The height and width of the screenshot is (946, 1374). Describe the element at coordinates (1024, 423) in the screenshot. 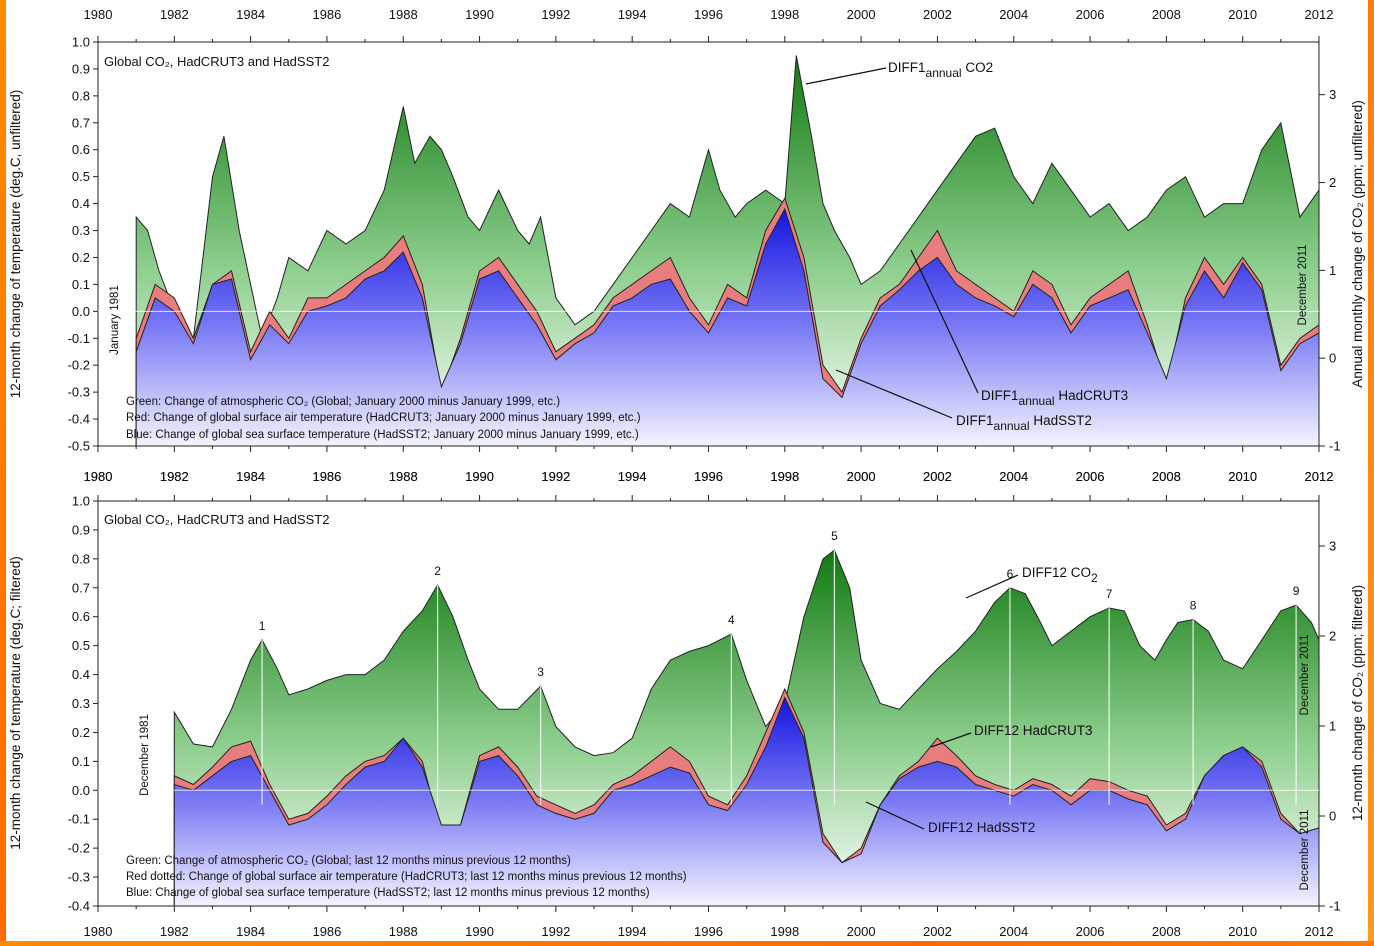

I see `series-annotation: DIFF1annual HadSST2` at that location.